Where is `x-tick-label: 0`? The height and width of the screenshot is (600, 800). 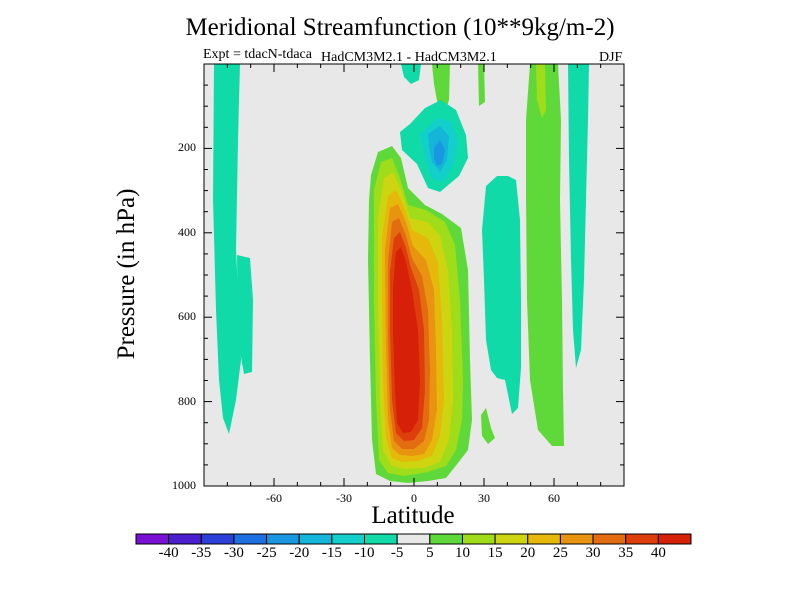 x-tick-label: 0 is located at coordinates (414, 498).